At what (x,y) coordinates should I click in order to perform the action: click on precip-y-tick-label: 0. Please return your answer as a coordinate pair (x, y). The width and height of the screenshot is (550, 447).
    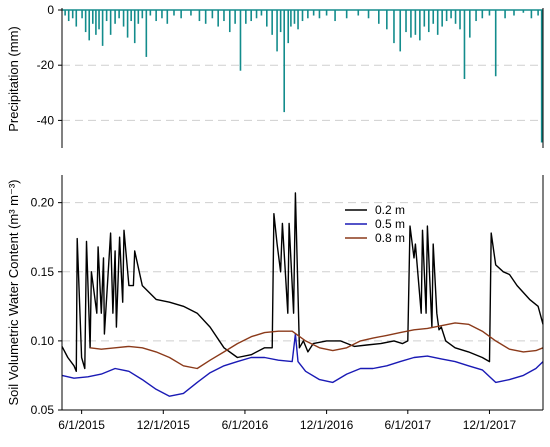
    Looking at the image, I should click on (50, 10).